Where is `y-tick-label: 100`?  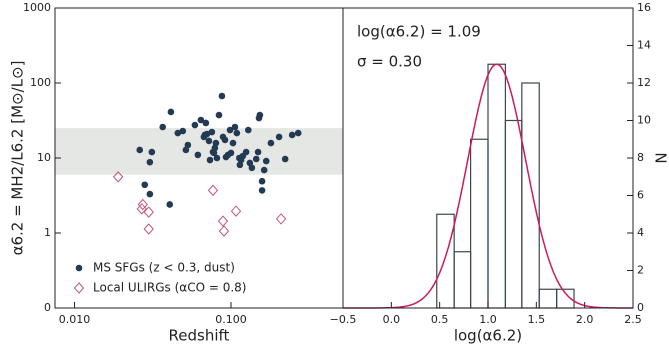
y-tick-label: 100 is located at coordinates (40, 82).